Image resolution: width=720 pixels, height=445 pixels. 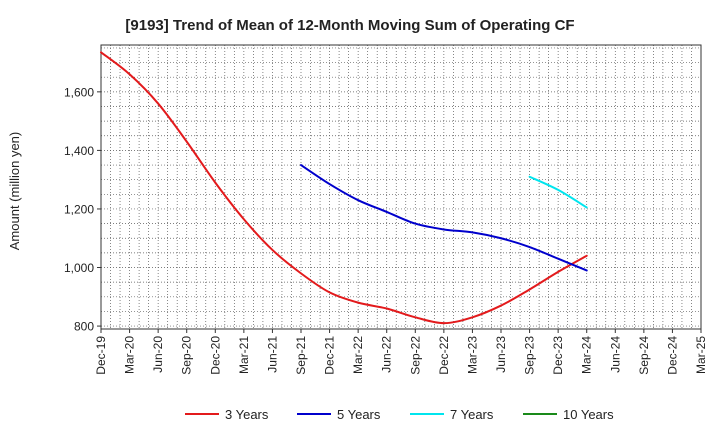 What do you see at coordinates (84, 327) in the screenshot?
I see `y-tick-label: 800` at bounding box center [84, 327].